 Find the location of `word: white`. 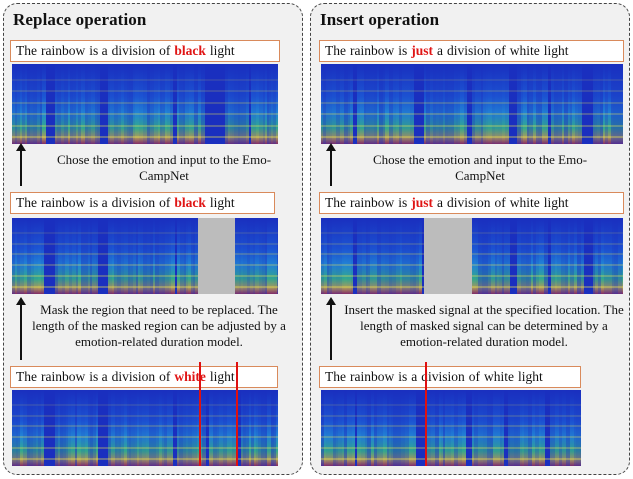

word: white is located at coordinates (499, 376).